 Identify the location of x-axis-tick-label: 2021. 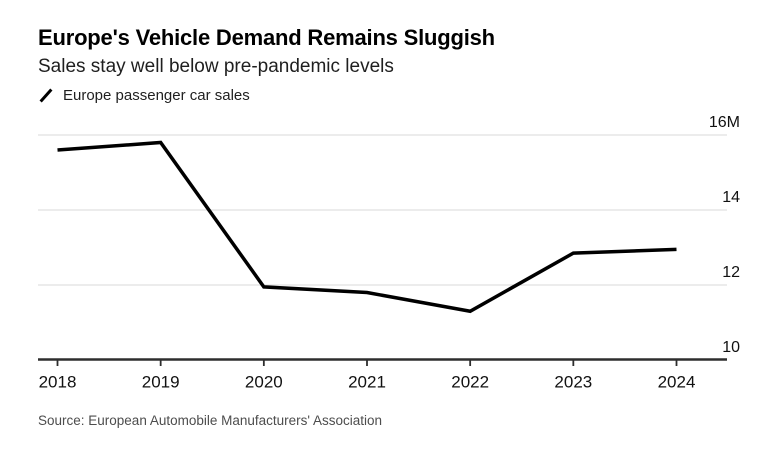
(367, 382).